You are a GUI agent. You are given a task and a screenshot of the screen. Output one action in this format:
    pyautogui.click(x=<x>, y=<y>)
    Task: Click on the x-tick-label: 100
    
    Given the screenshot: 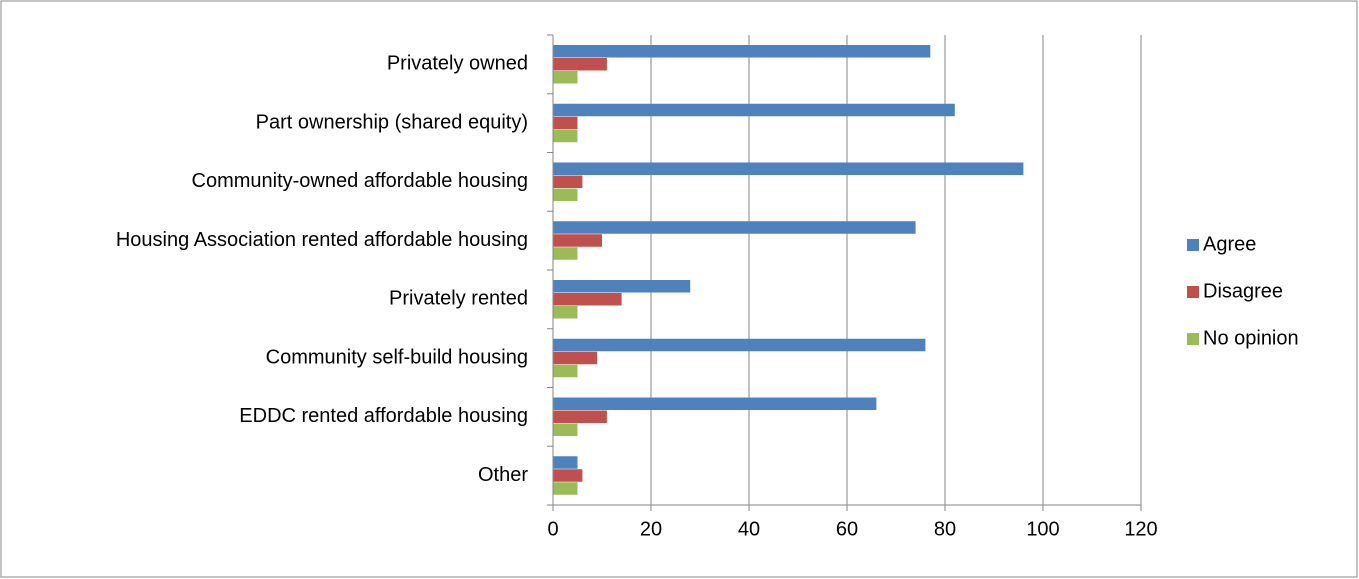 What is the action you would take?
    pyautogui.click(x=1042, y=529)
    